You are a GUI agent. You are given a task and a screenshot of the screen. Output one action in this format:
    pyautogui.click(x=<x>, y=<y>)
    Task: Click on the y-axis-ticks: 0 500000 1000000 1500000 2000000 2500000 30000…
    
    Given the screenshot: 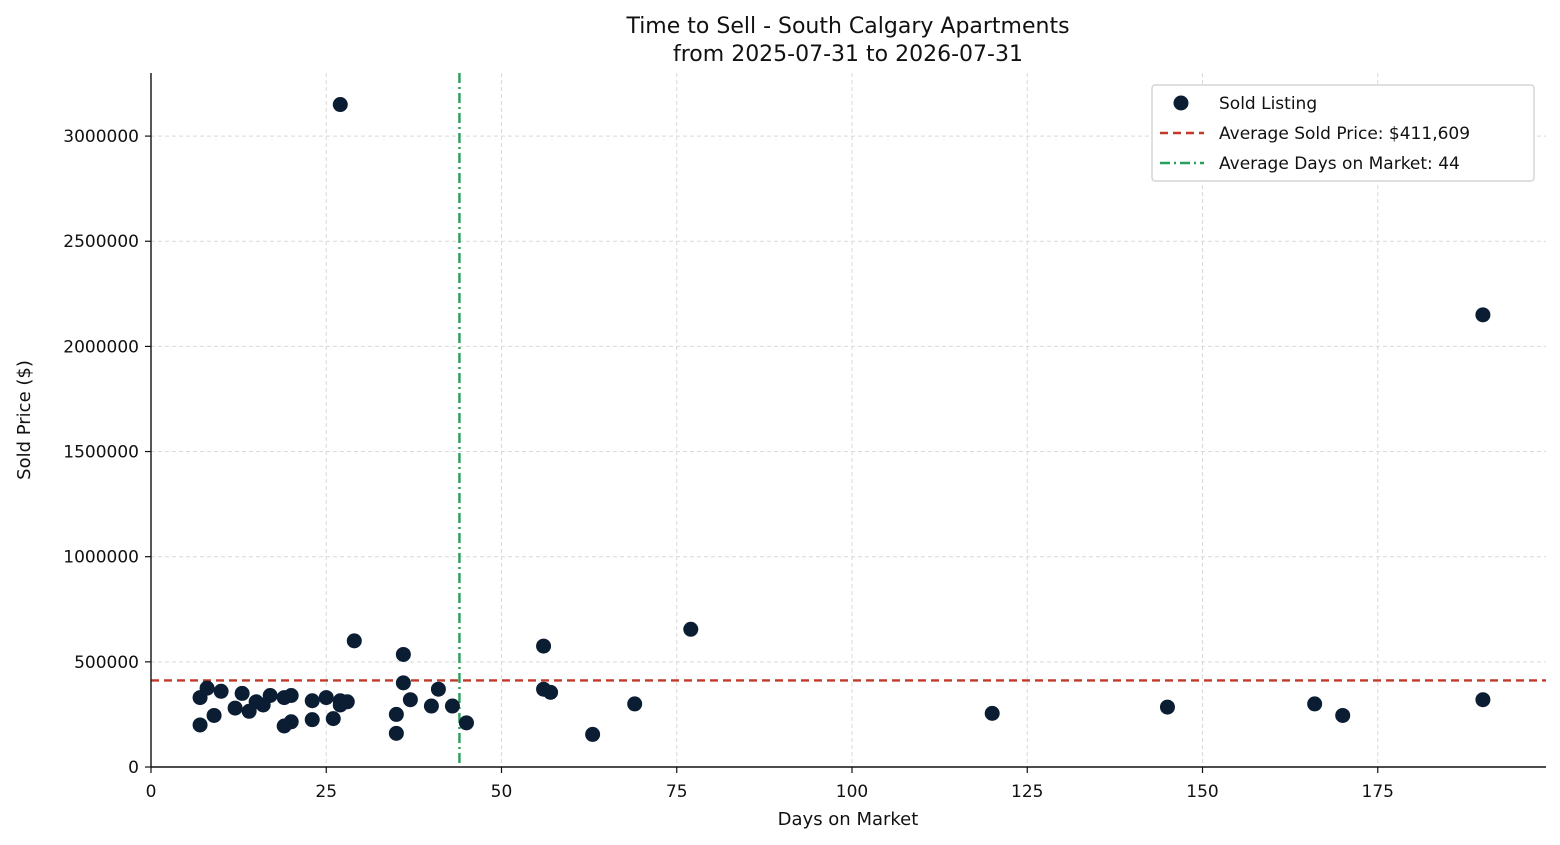 What is the action you would take?
    pyautogui.click(x=107, y=452)
    